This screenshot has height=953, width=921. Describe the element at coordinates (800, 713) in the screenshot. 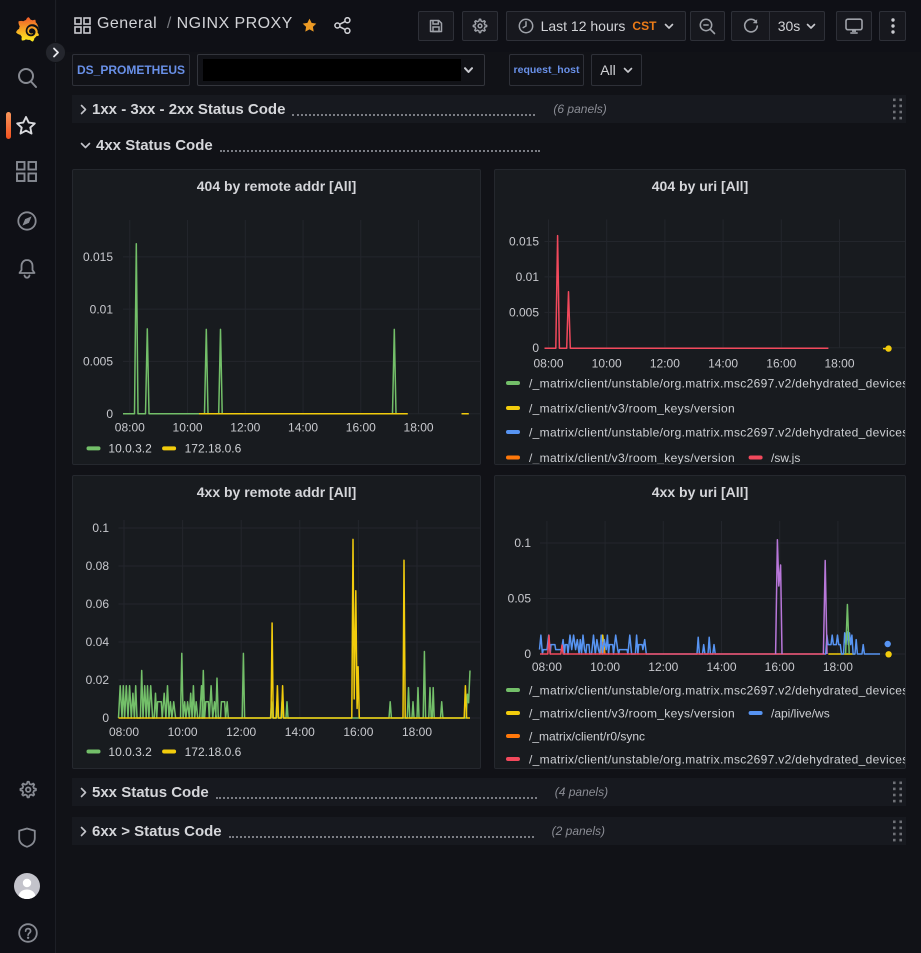

I see `svg-text: /api/live/ws` at that location.